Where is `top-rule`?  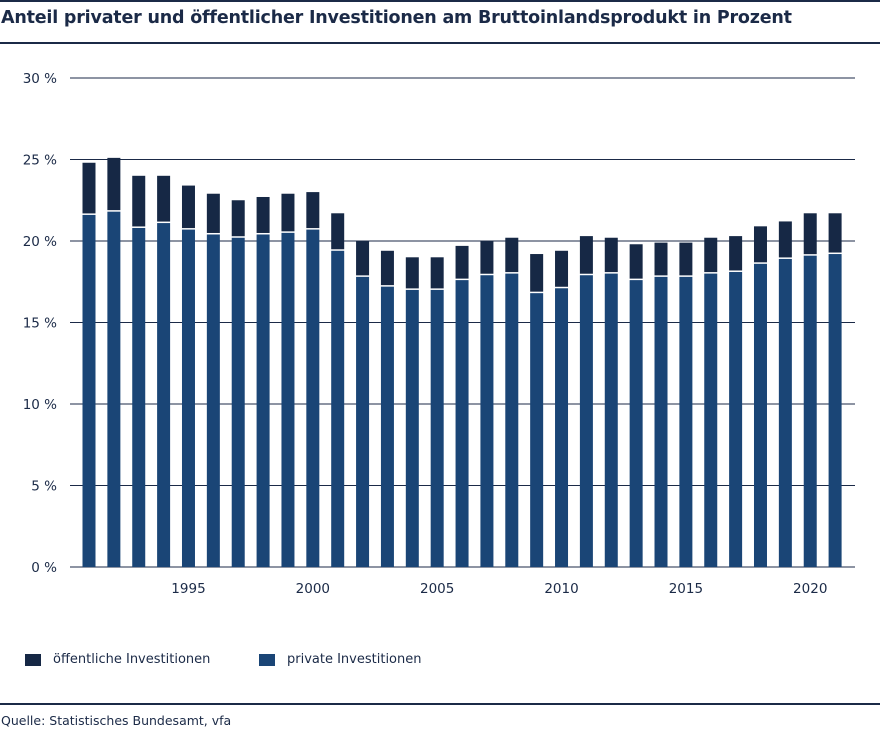
top-rule is located at coordinates (440, 1).